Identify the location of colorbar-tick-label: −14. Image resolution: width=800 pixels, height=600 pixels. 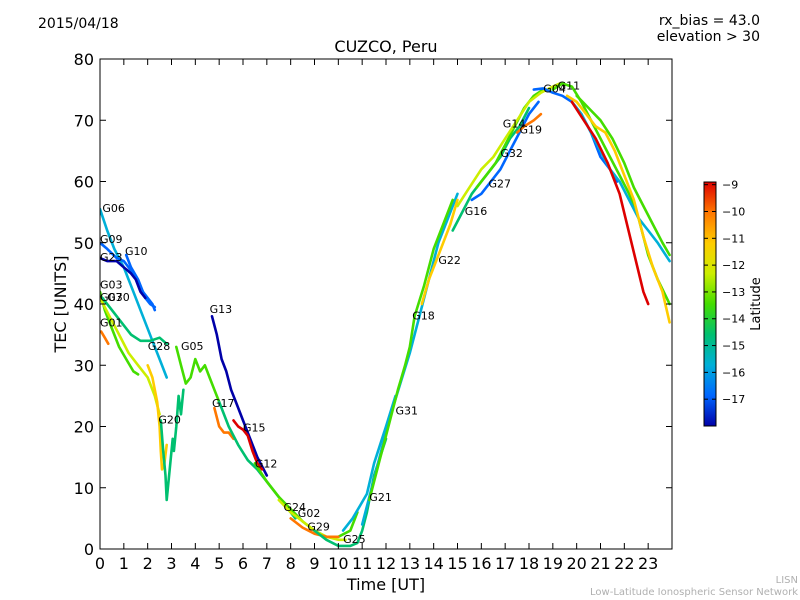
(733, 319).